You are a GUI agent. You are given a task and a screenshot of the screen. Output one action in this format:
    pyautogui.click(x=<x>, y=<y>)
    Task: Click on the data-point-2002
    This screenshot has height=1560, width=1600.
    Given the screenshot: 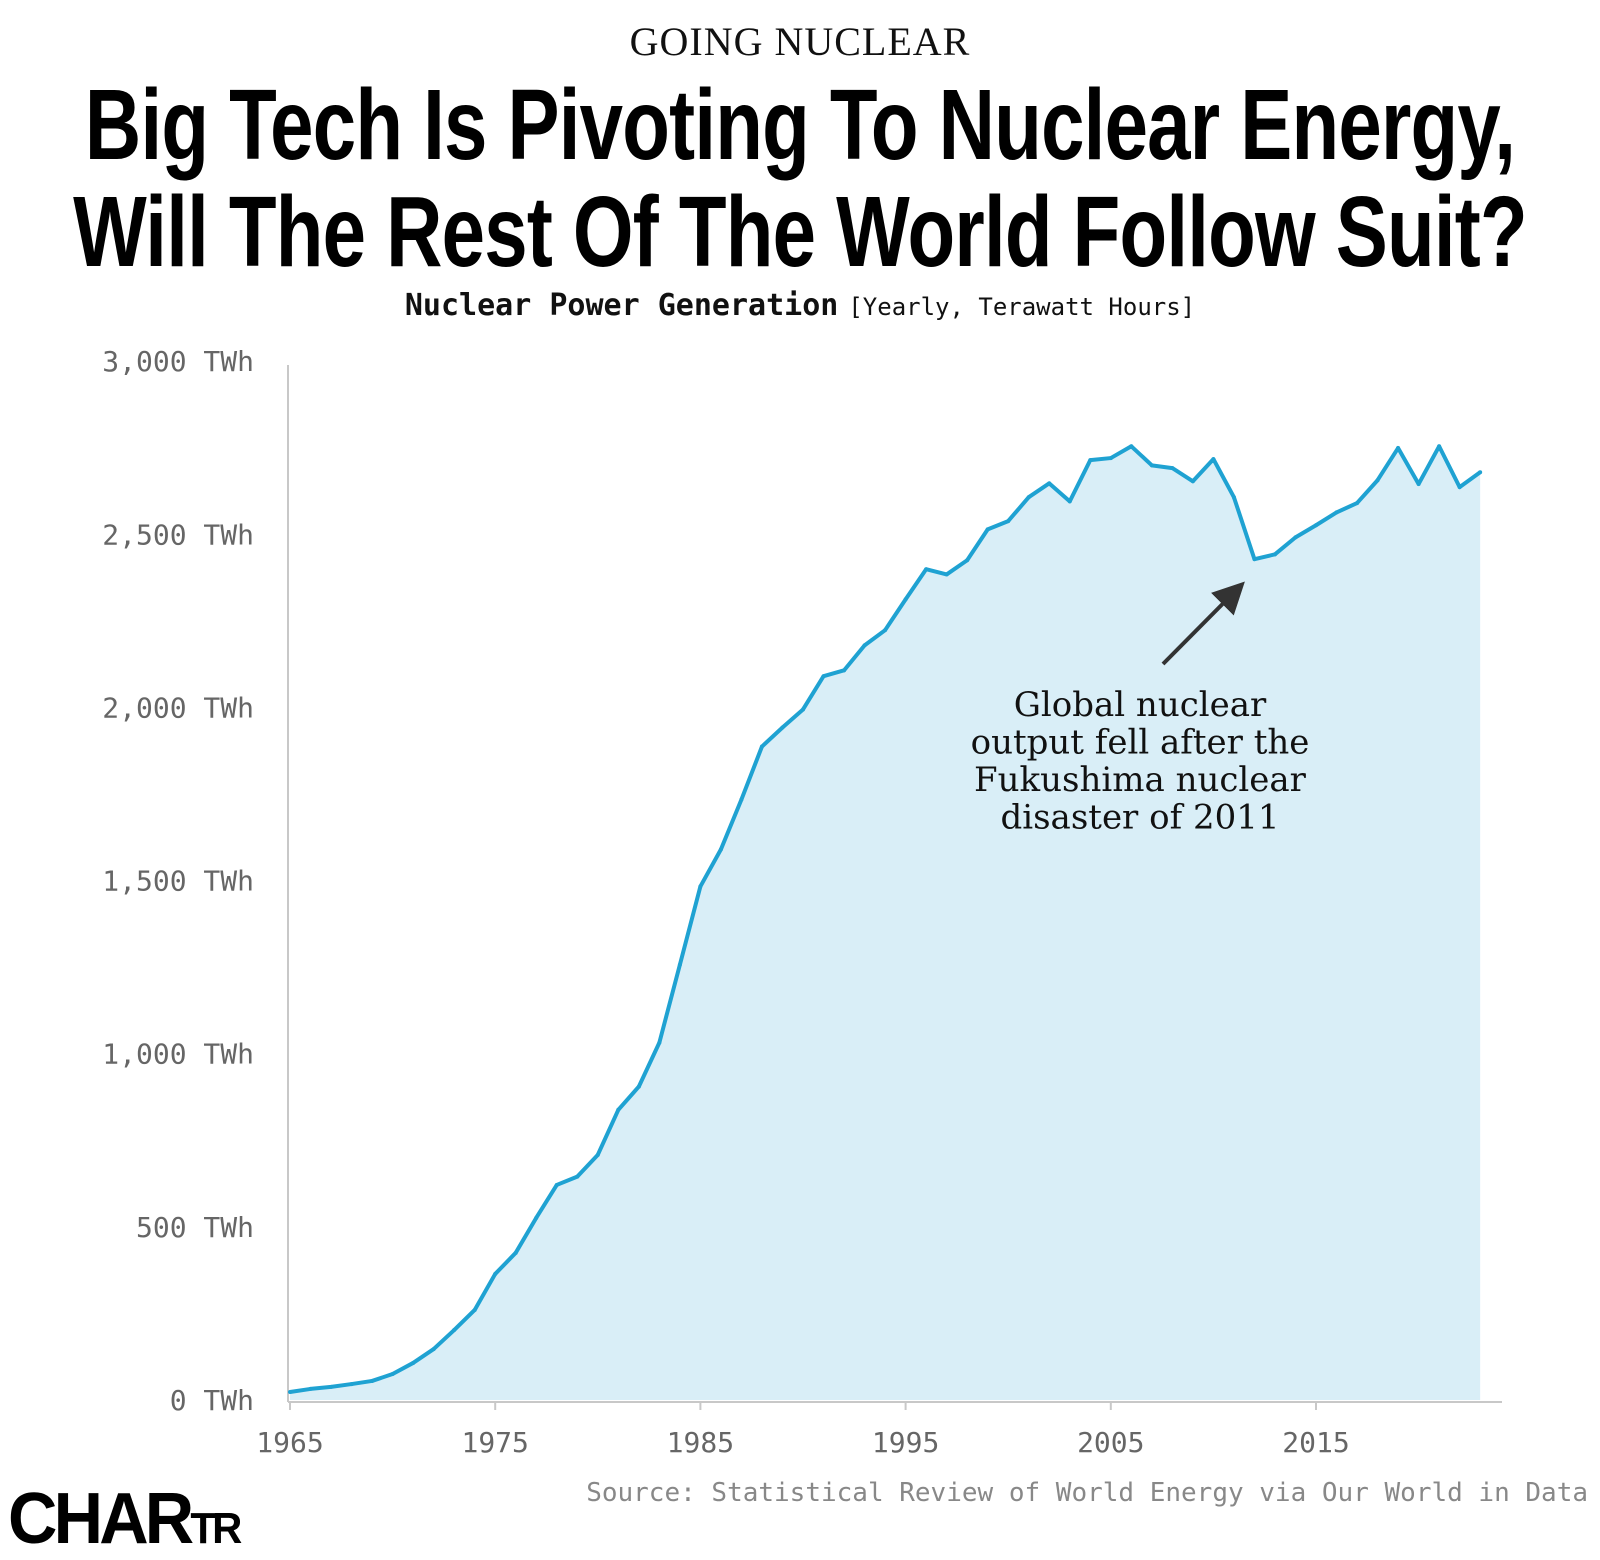 What is the action you would take?
    pyautogui.click(x=1049, y=483)
    